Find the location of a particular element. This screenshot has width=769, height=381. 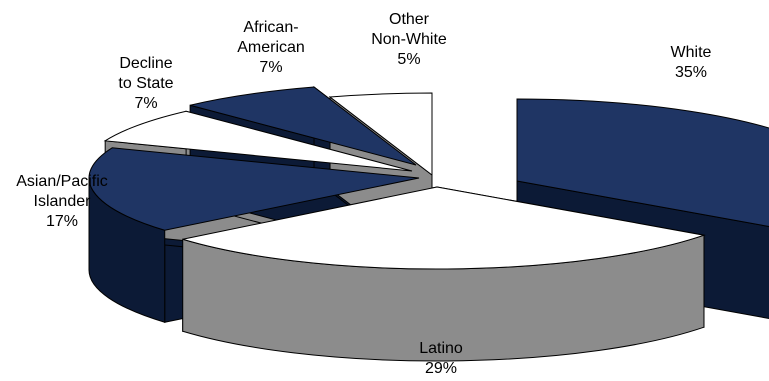

slice-label-african-american: African- American 7% is located at coordinates (271, 47).